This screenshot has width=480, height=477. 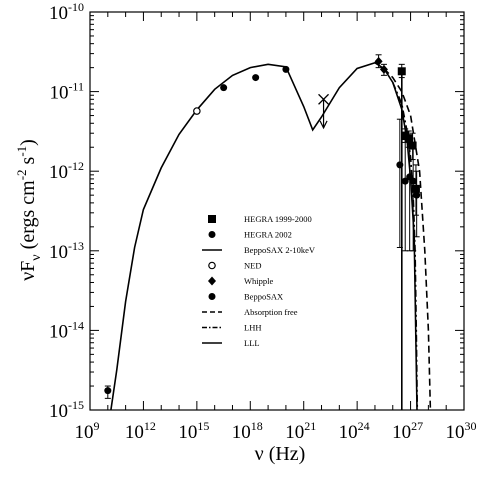 I want to click on legend-item: NED, so click(x=234, y=266).